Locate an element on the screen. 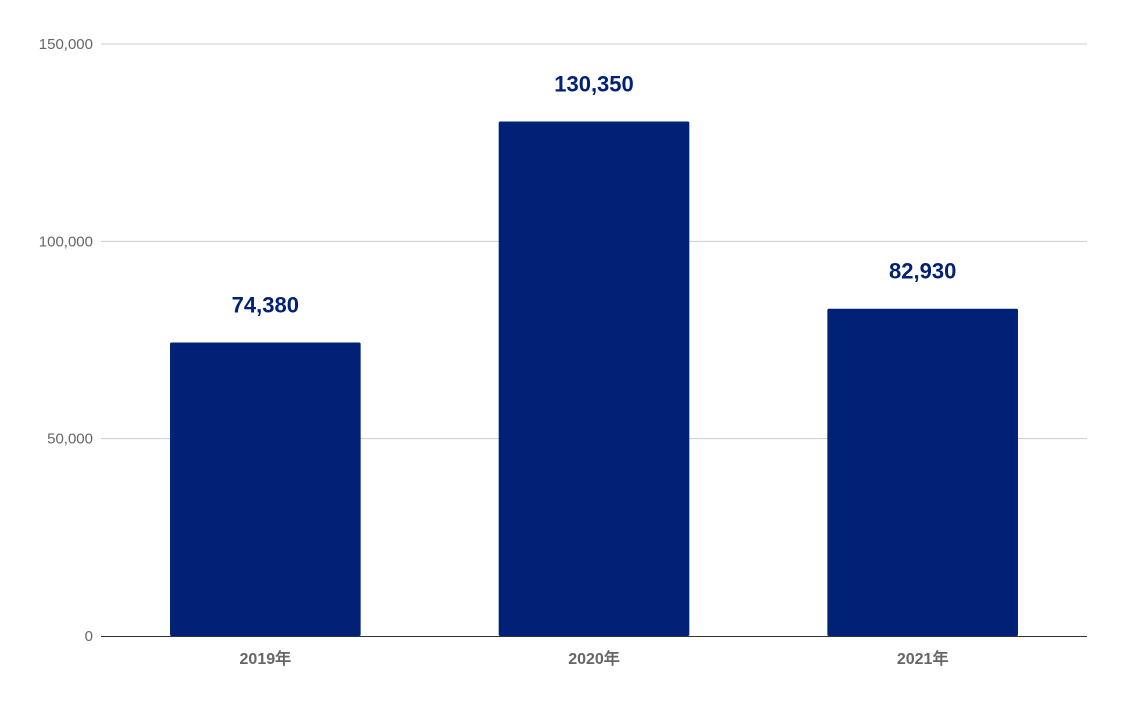 This screenshot has width=1122, height=703. y-tick-label: 100,000 is located at coordinates (66, 241).